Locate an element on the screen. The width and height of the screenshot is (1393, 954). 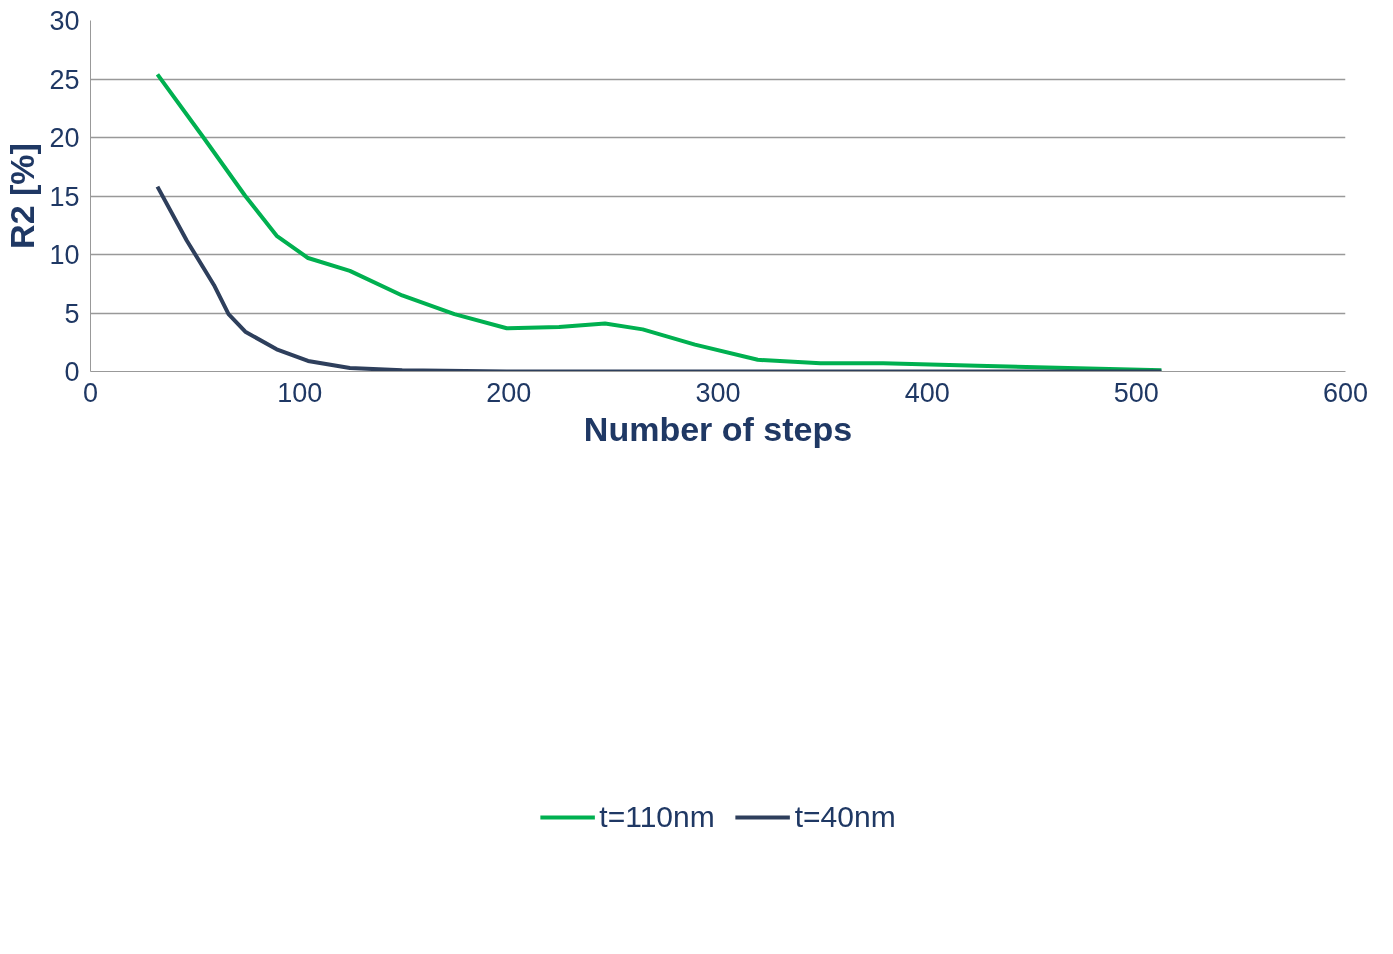
line-series is located at coordinates (659, 278).